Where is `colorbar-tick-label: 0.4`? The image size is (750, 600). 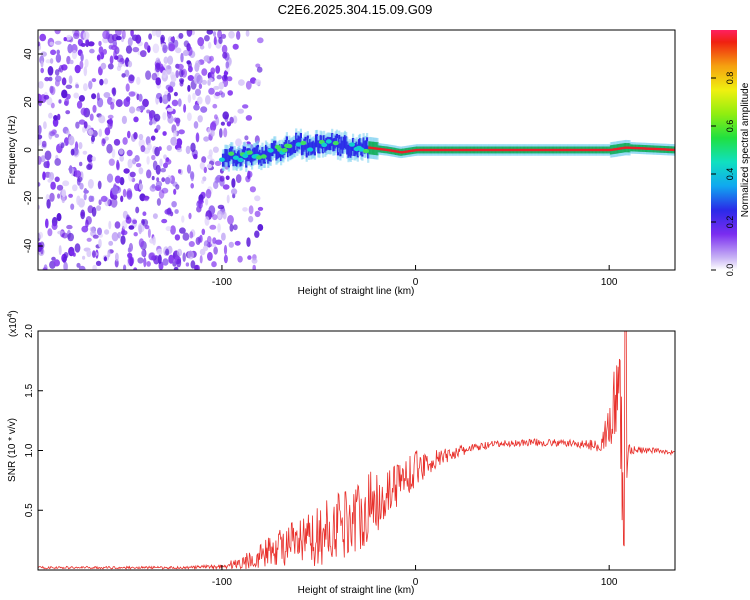 colorbar-tick-label: 0.4 is located at coordinates (730, 174).